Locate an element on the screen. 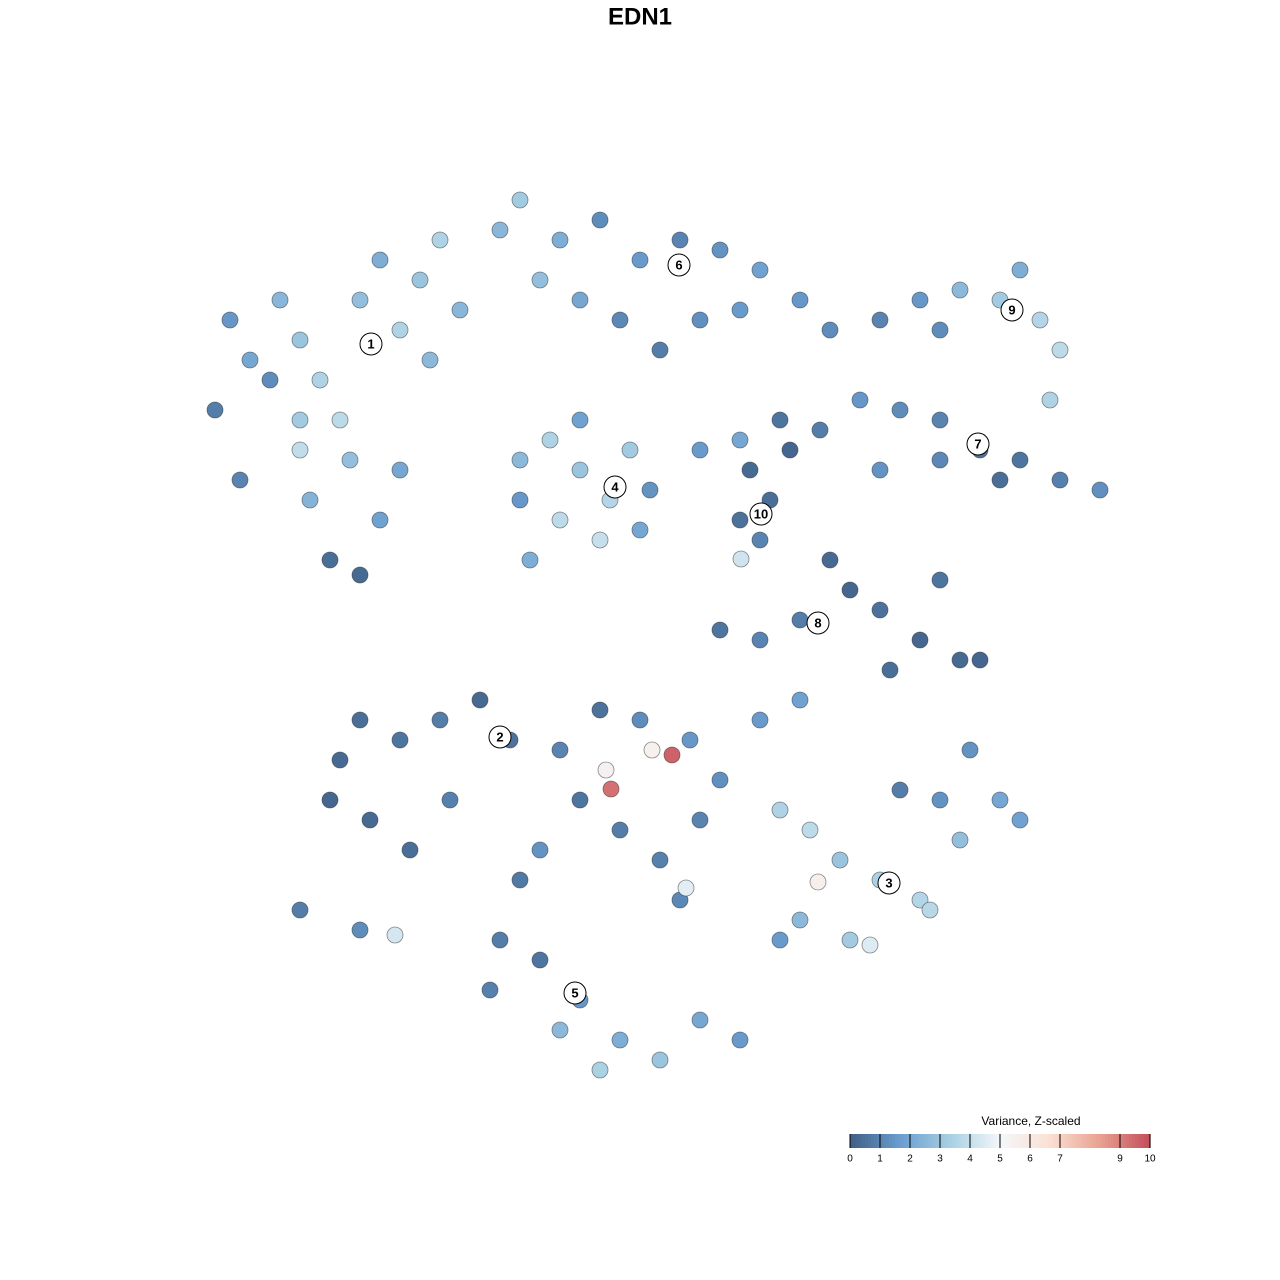 The height and width of the screenshot is (1280, 1280). cluster-label-text: 3 is located at coordinates (888, 882).